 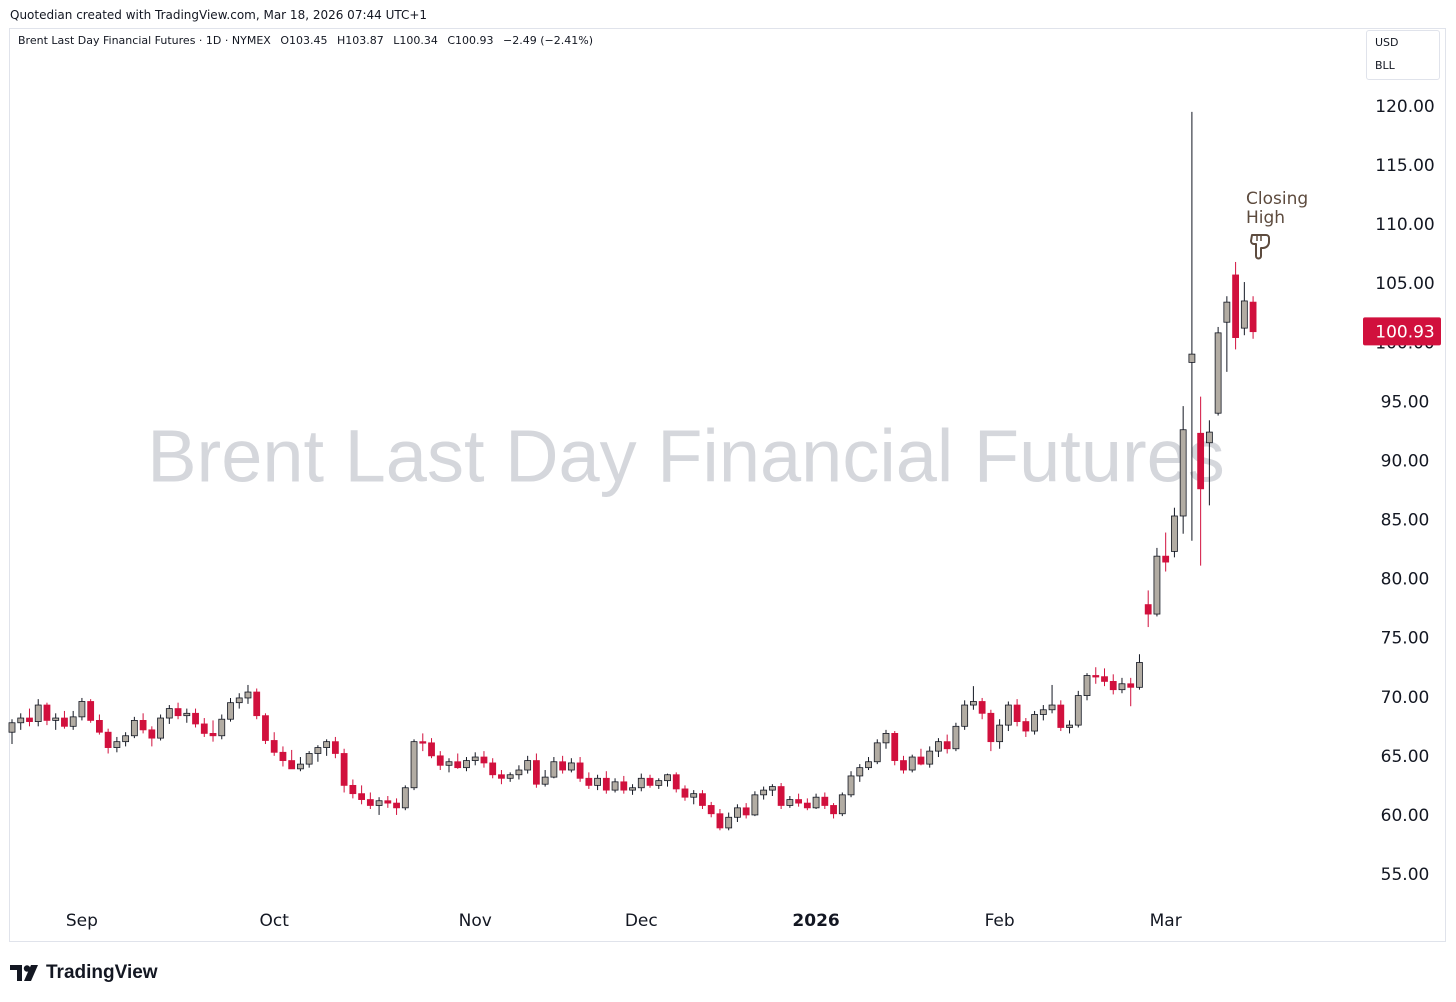 I want to click on x-tick-label: 2026, so click(x=815, y=921).